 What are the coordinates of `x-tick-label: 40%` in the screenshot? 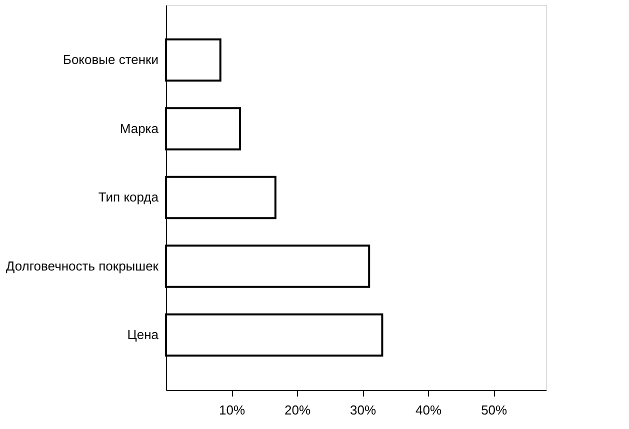 It's located at (429, 410).